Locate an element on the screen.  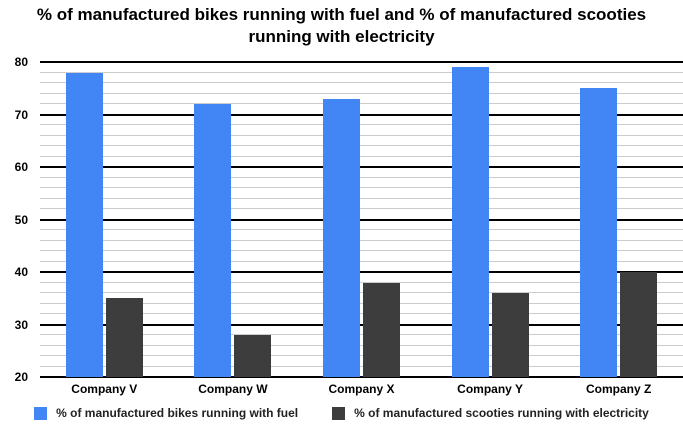
y-axis-label: 20 is located at coordinates (21, 377).